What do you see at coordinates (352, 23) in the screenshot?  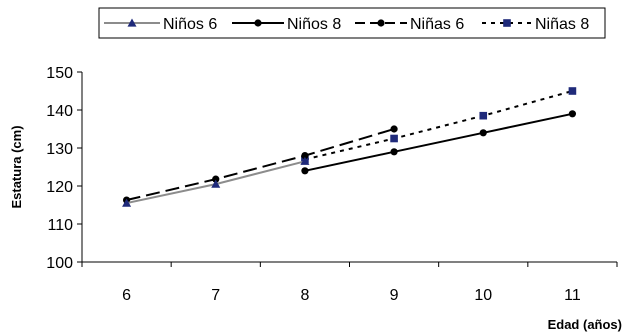 I see `legend: Niños 6 Niños 8 Niñas 6 Niñas 8` at bounding box center [352, 23].